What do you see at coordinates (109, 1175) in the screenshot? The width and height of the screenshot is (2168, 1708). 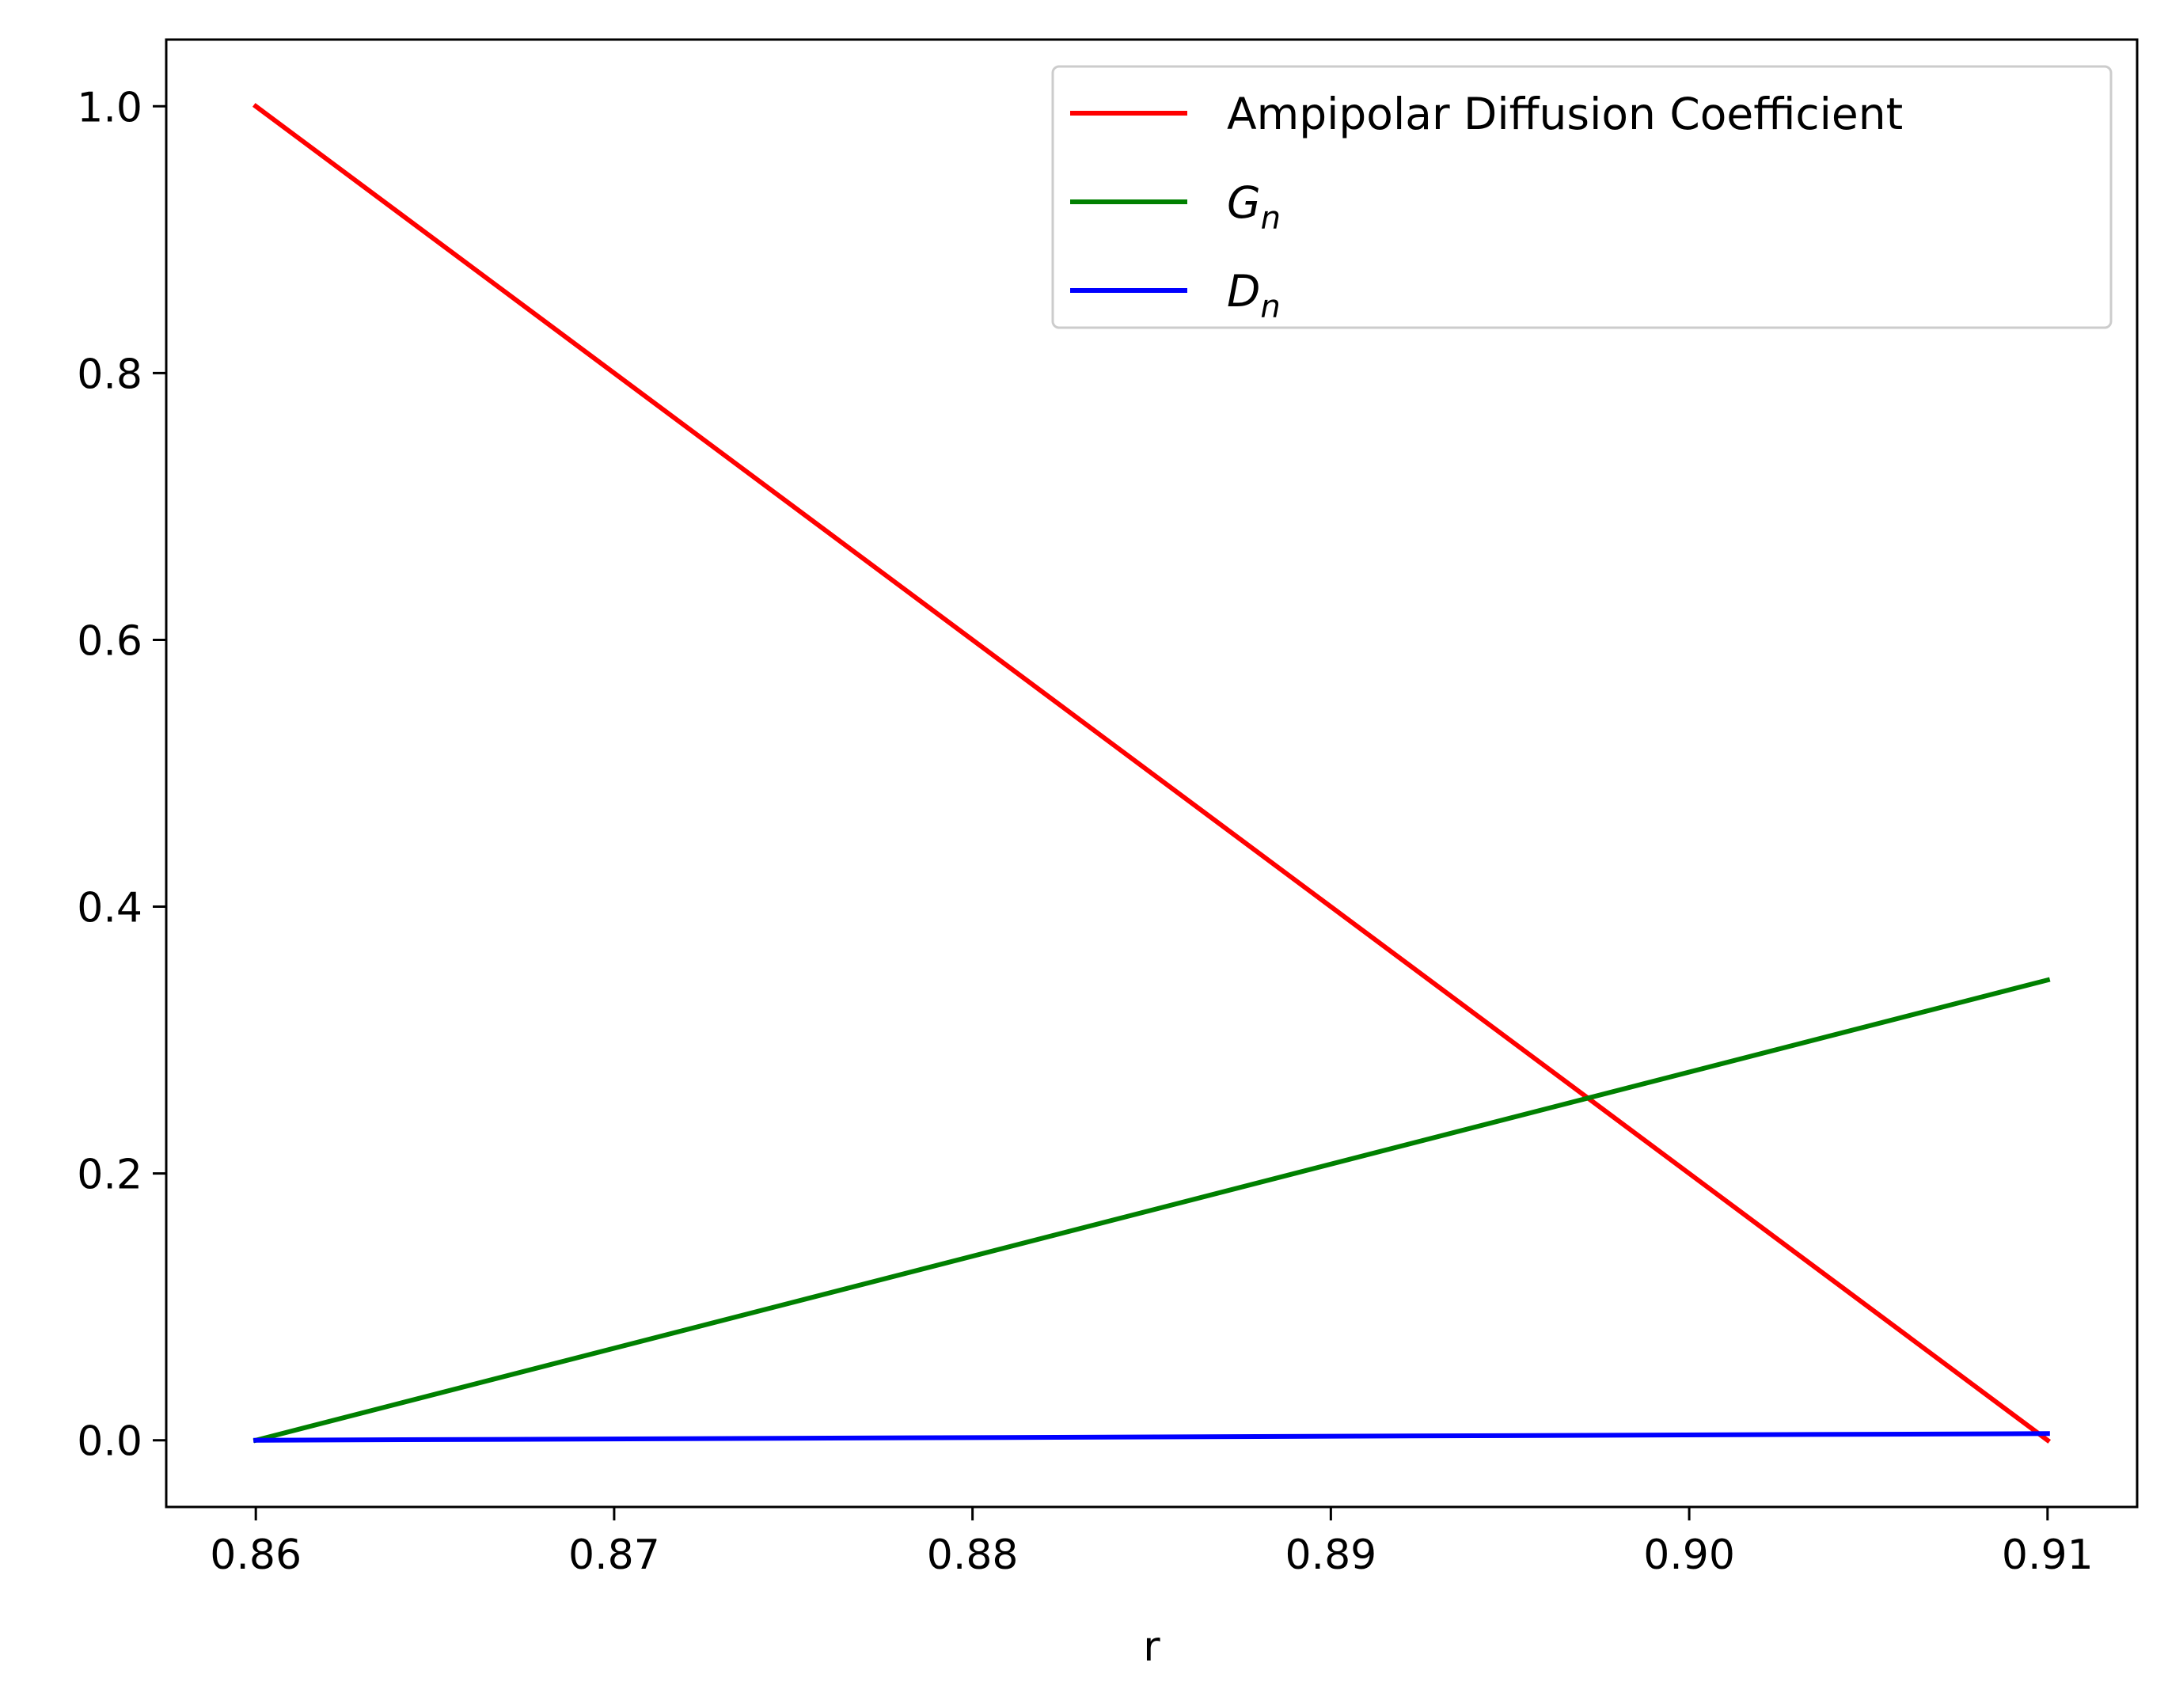 I see `y-tick-label: 0.2` at bounding box center [109, 1175].